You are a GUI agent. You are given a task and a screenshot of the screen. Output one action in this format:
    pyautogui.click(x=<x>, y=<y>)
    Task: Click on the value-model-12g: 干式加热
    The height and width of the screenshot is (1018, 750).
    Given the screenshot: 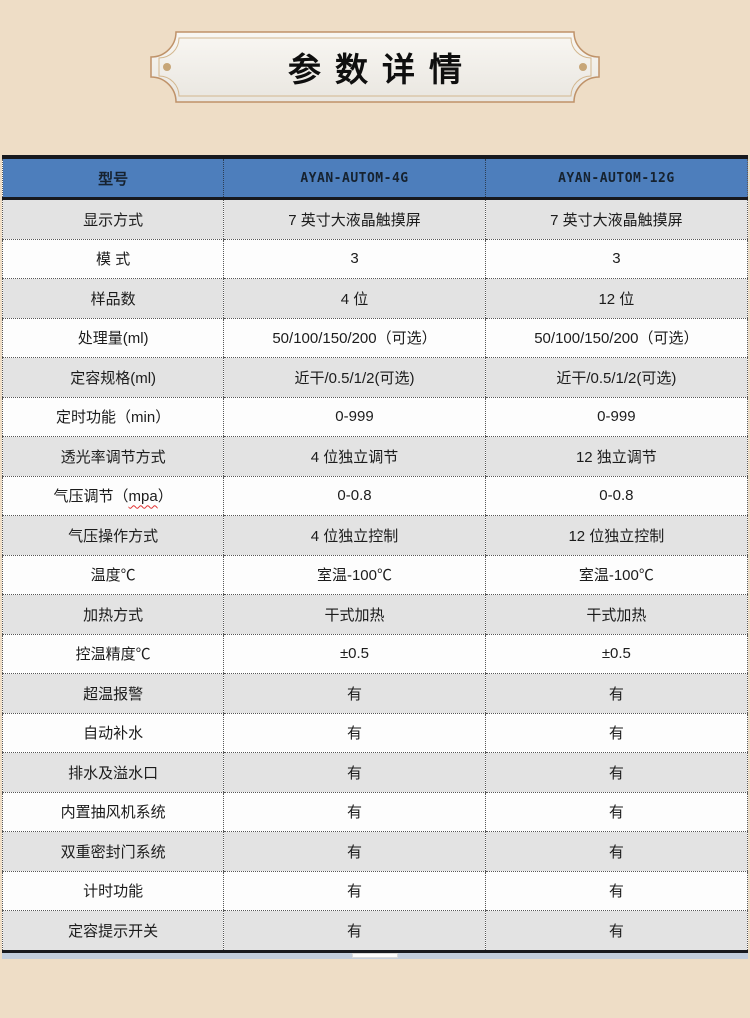 What is the action you would take?
    pyautogui.click(x=616, y=614)
    